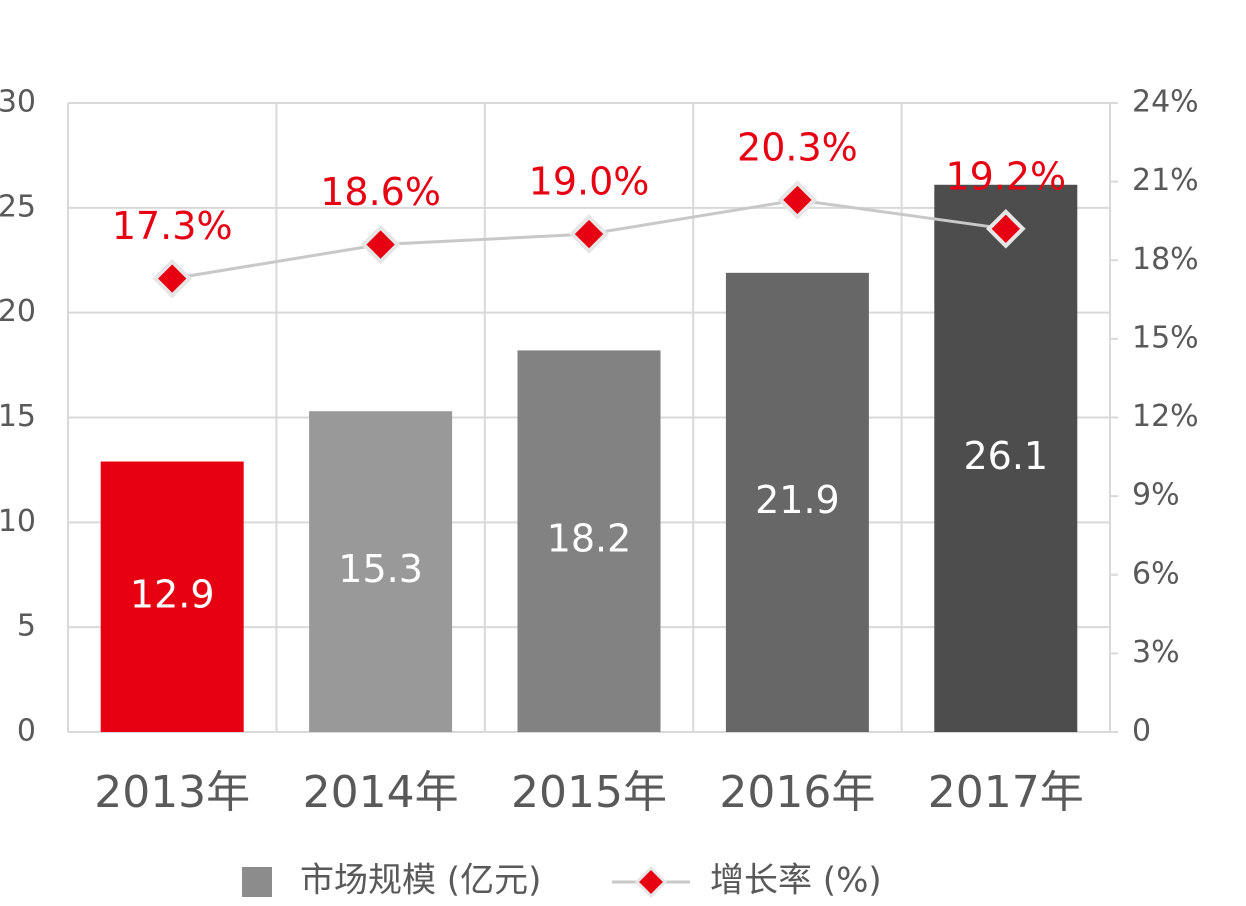  Describe the element at coordinates (1156, 495) in the screenshot. I see `y2-tick-label: 9%` at that location.